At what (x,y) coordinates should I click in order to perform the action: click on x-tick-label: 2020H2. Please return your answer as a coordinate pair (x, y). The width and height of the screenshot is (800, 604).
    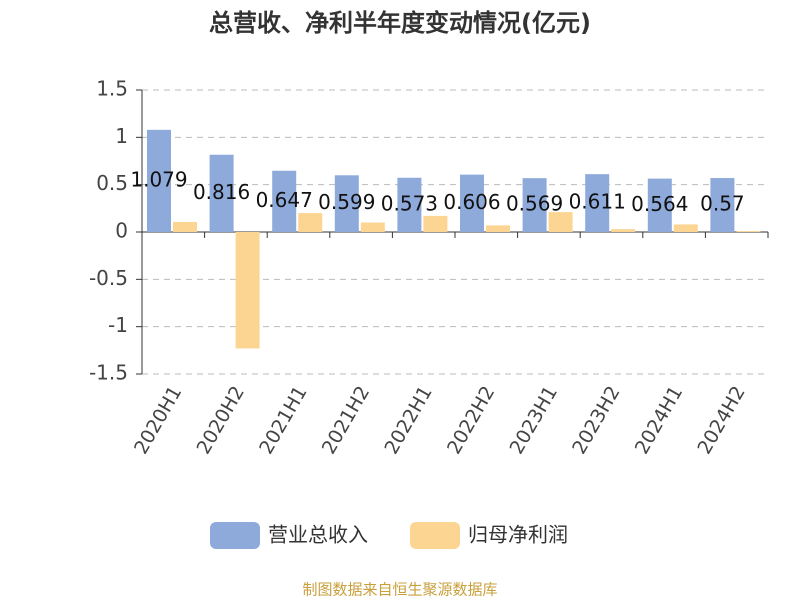
    Looking at the image, I should click on (221, 420).